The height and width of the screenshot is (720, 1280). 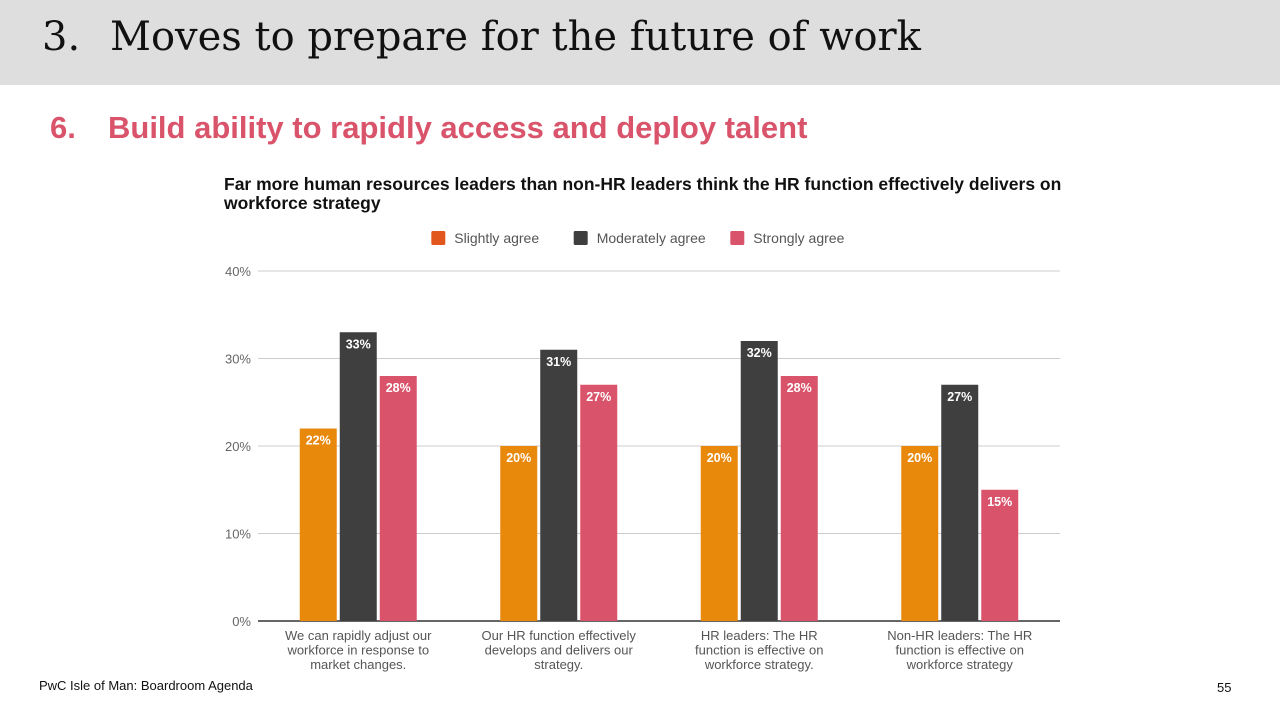 What do you see at coordinates (959, 635) in the screenshot?
I see `x-category-label: Non-HR leaders: The HR` at bounding box center [959, 635].